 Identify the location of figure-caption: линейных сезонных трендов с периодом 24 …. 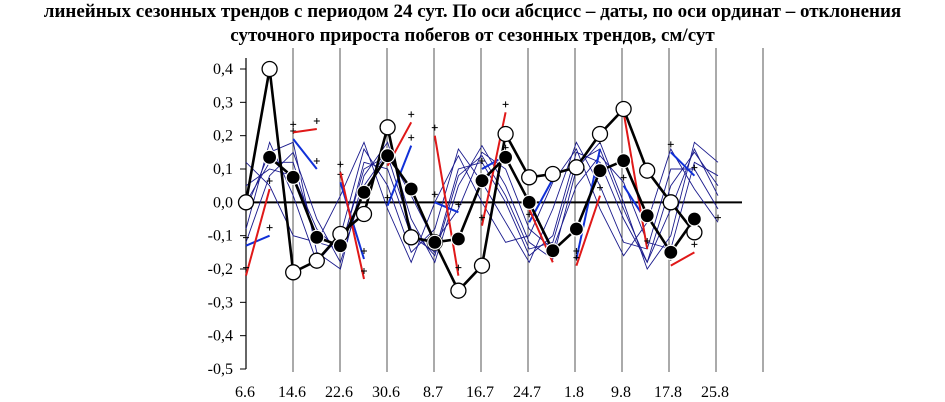
(472, 24).